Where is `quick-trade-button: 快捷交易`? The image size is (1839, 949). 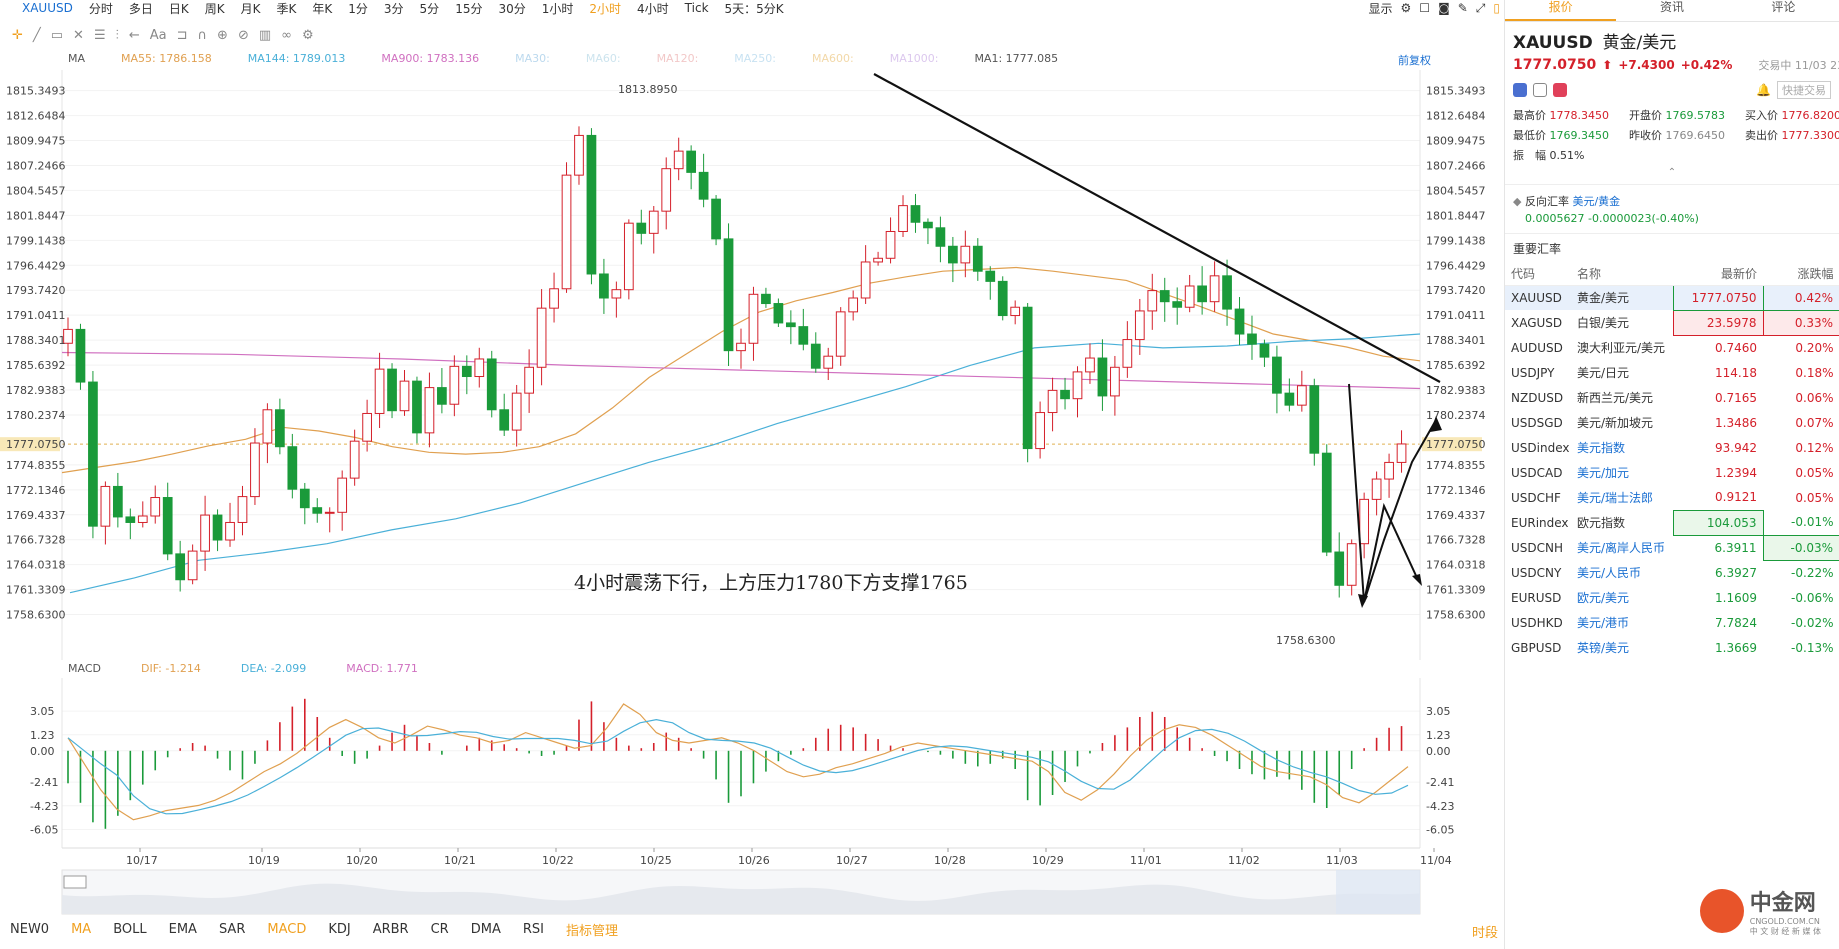
quick-trade-button: 快捷交易 is located at coordinates (1804, 90).